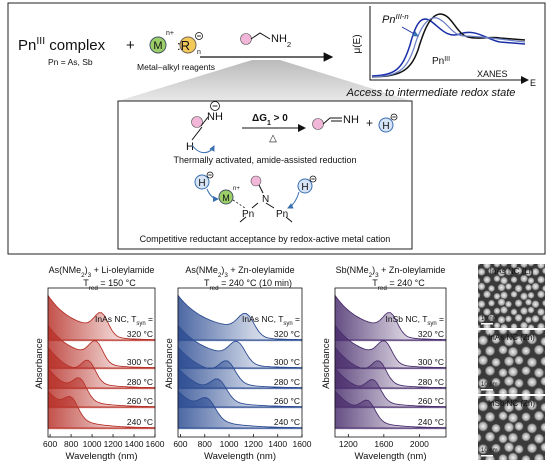 This screenshot has width=550, height=465. Describe the element at coordinates (140, 382) in the screenshot. I see `temperature-label: 280 °C` at that location.